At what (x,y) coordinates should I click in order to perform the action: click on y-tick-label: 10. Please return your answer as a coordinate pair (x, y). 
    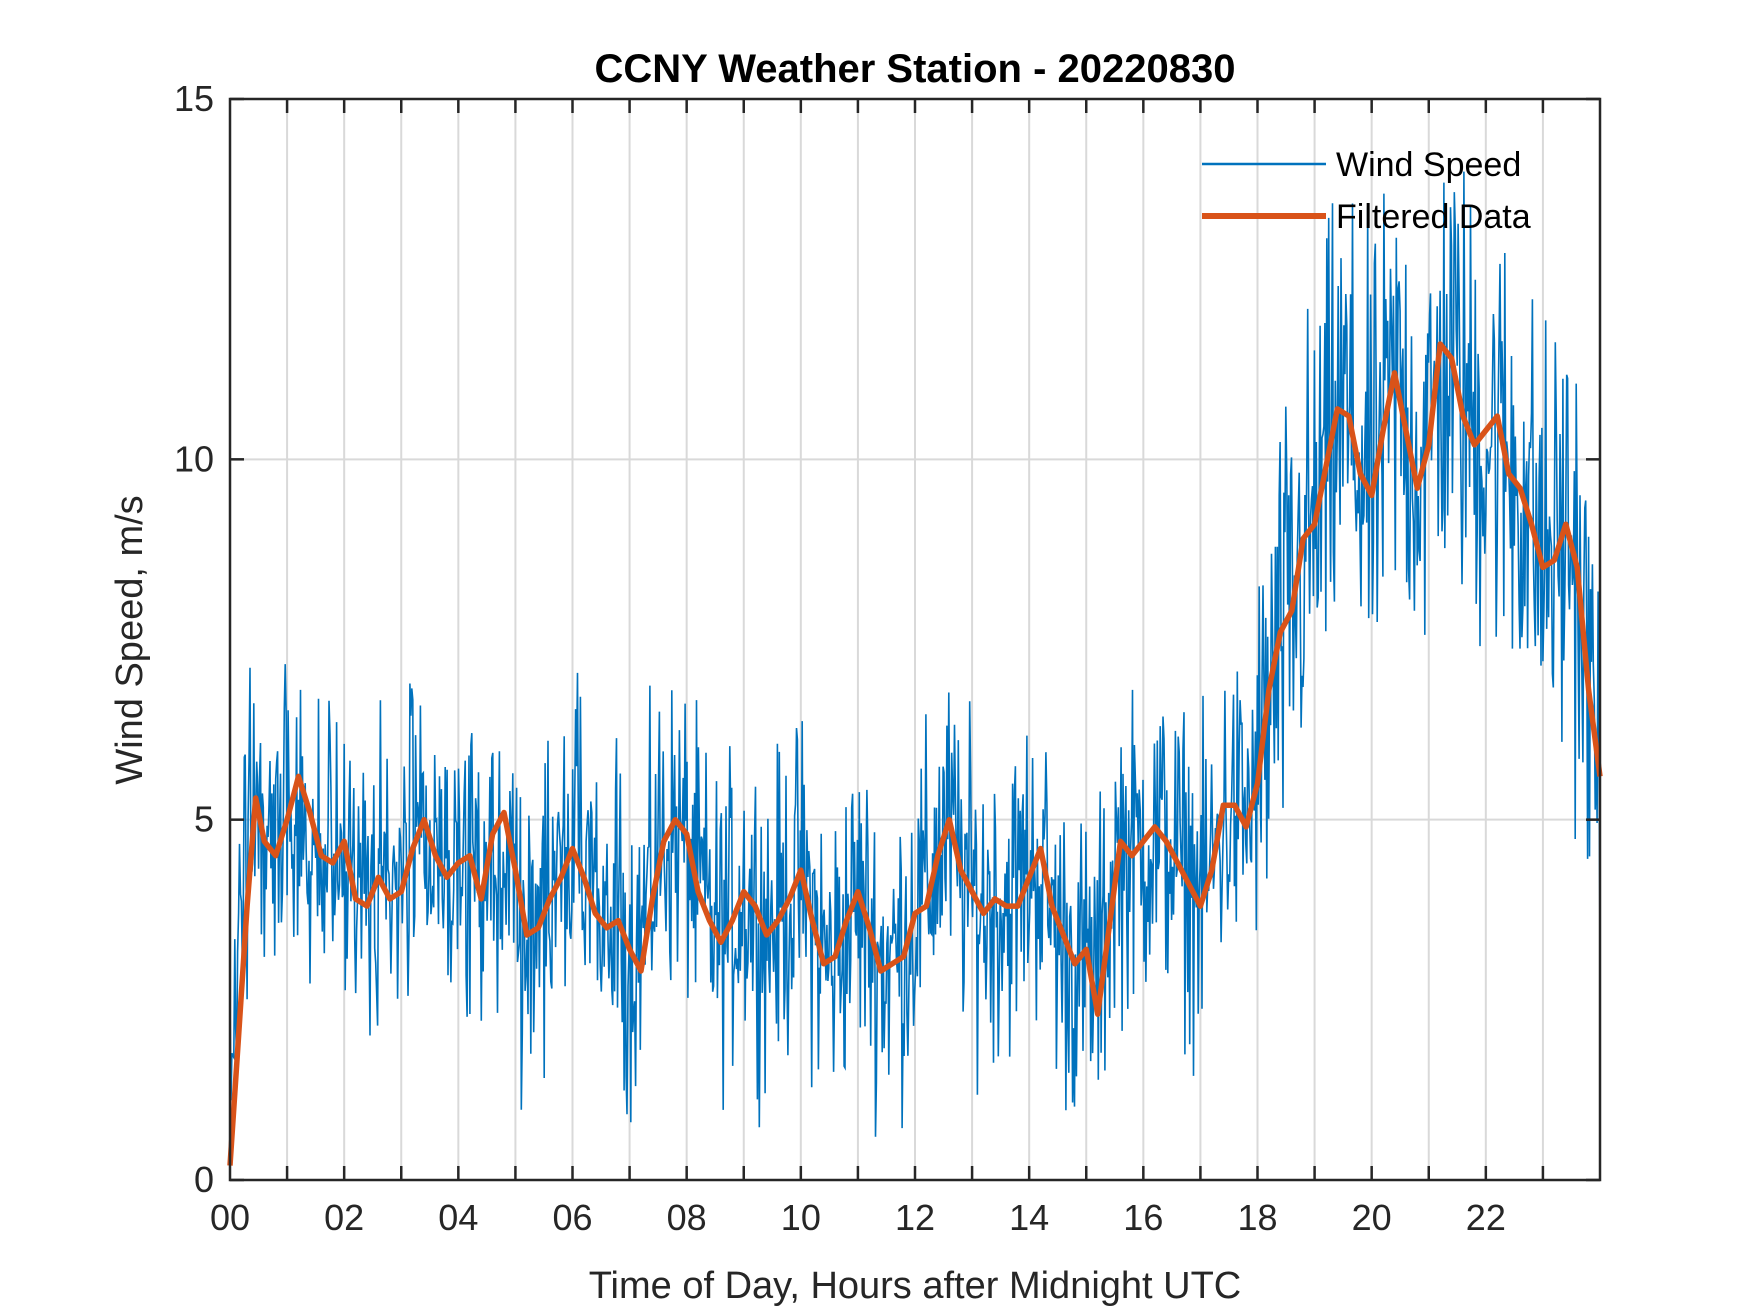
    Looking at the image, I should click on (194, 458).